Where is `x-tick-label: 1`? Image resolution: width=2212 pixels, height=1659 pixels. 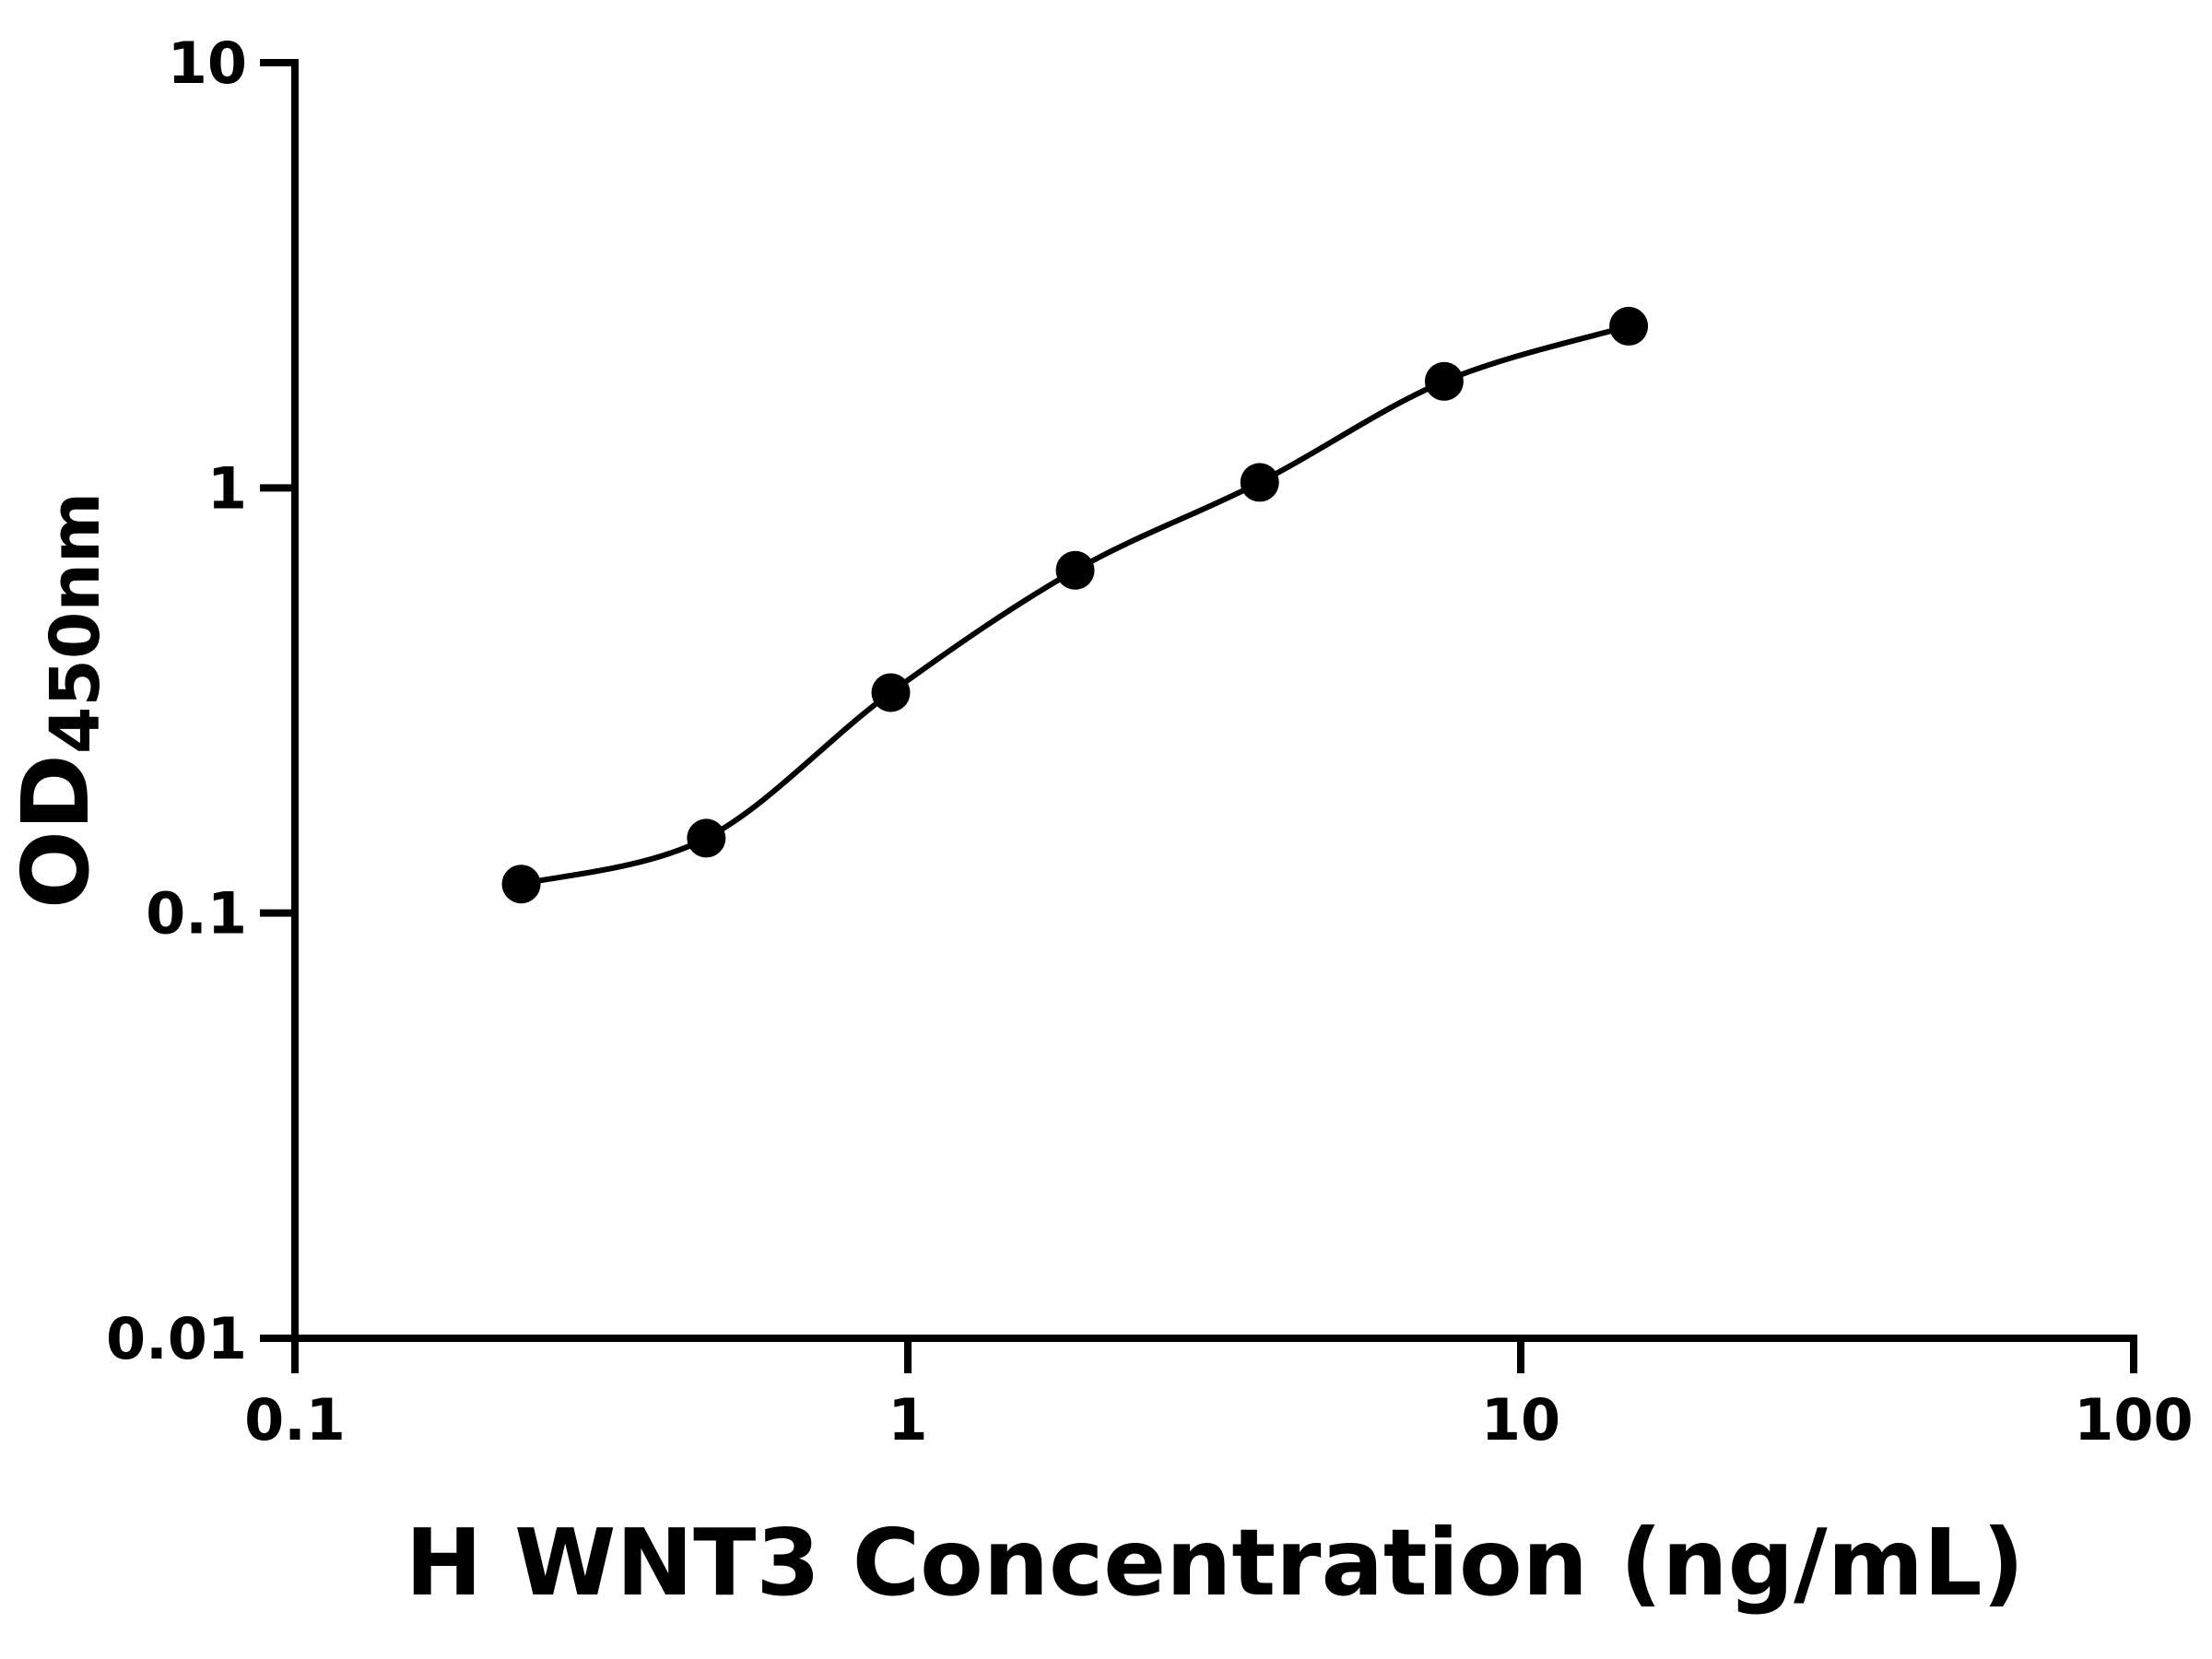 x-tick-label: 1 is located at coordinates (907, 1419).